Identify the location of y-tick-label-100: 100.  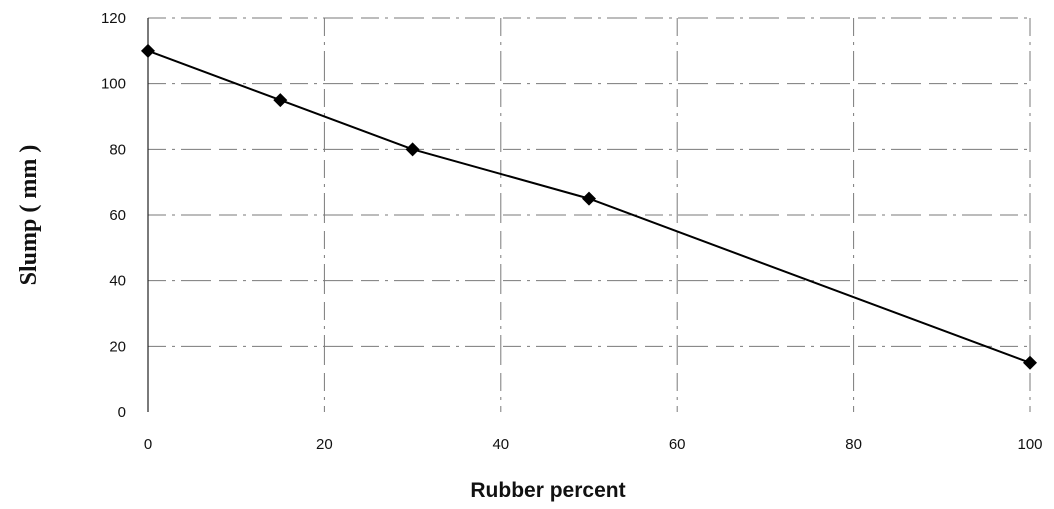
(113, 84).